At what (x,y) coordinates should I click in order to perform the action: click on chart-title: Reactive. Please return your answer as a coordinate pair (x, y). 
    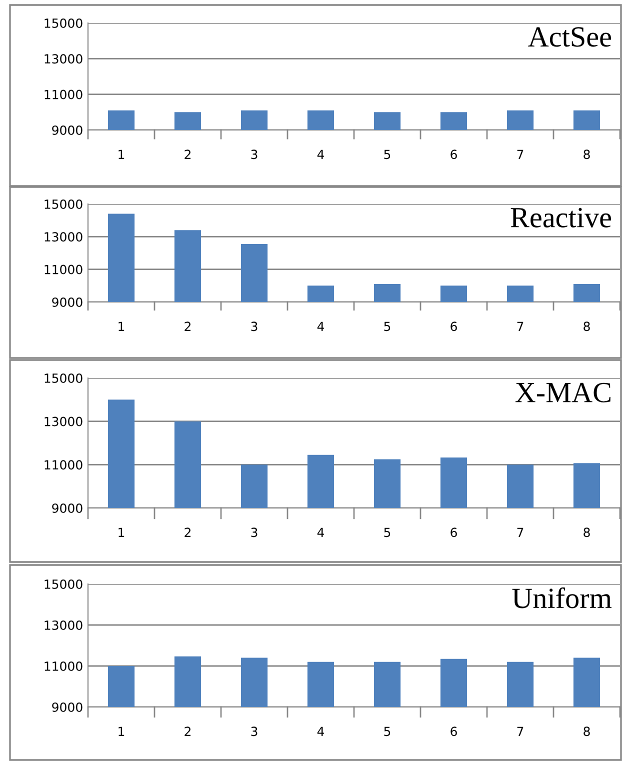
    Looking at the image, I should click on (561, 218).